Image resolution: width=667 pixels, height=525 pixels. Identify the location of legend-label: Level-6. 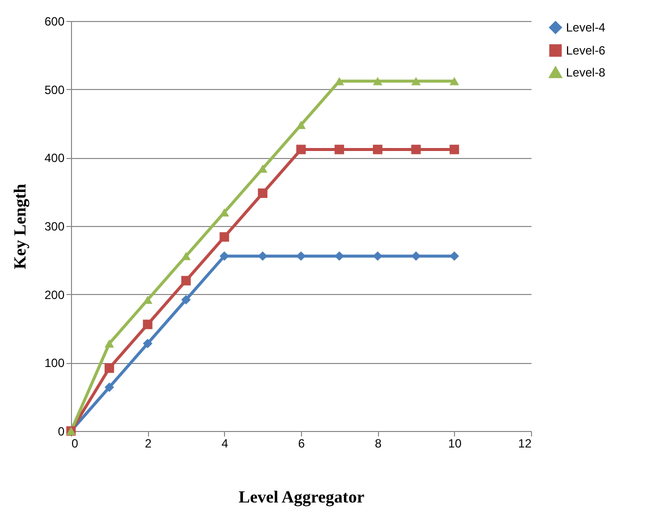
(586, 51).